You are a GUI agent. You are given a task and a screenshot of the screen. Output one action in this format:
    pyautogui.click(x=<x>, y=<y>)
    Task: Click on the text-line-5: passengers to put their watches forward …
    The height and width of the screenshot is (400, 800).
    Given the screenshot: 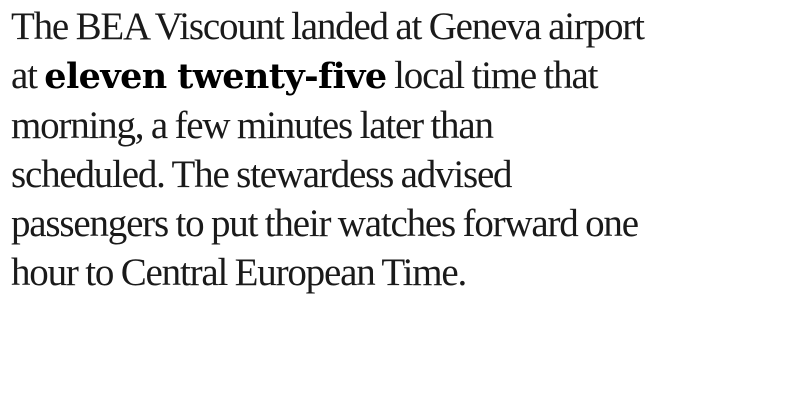 What is the action you would take?
    pyautogui.click(x=325, y=223)
    